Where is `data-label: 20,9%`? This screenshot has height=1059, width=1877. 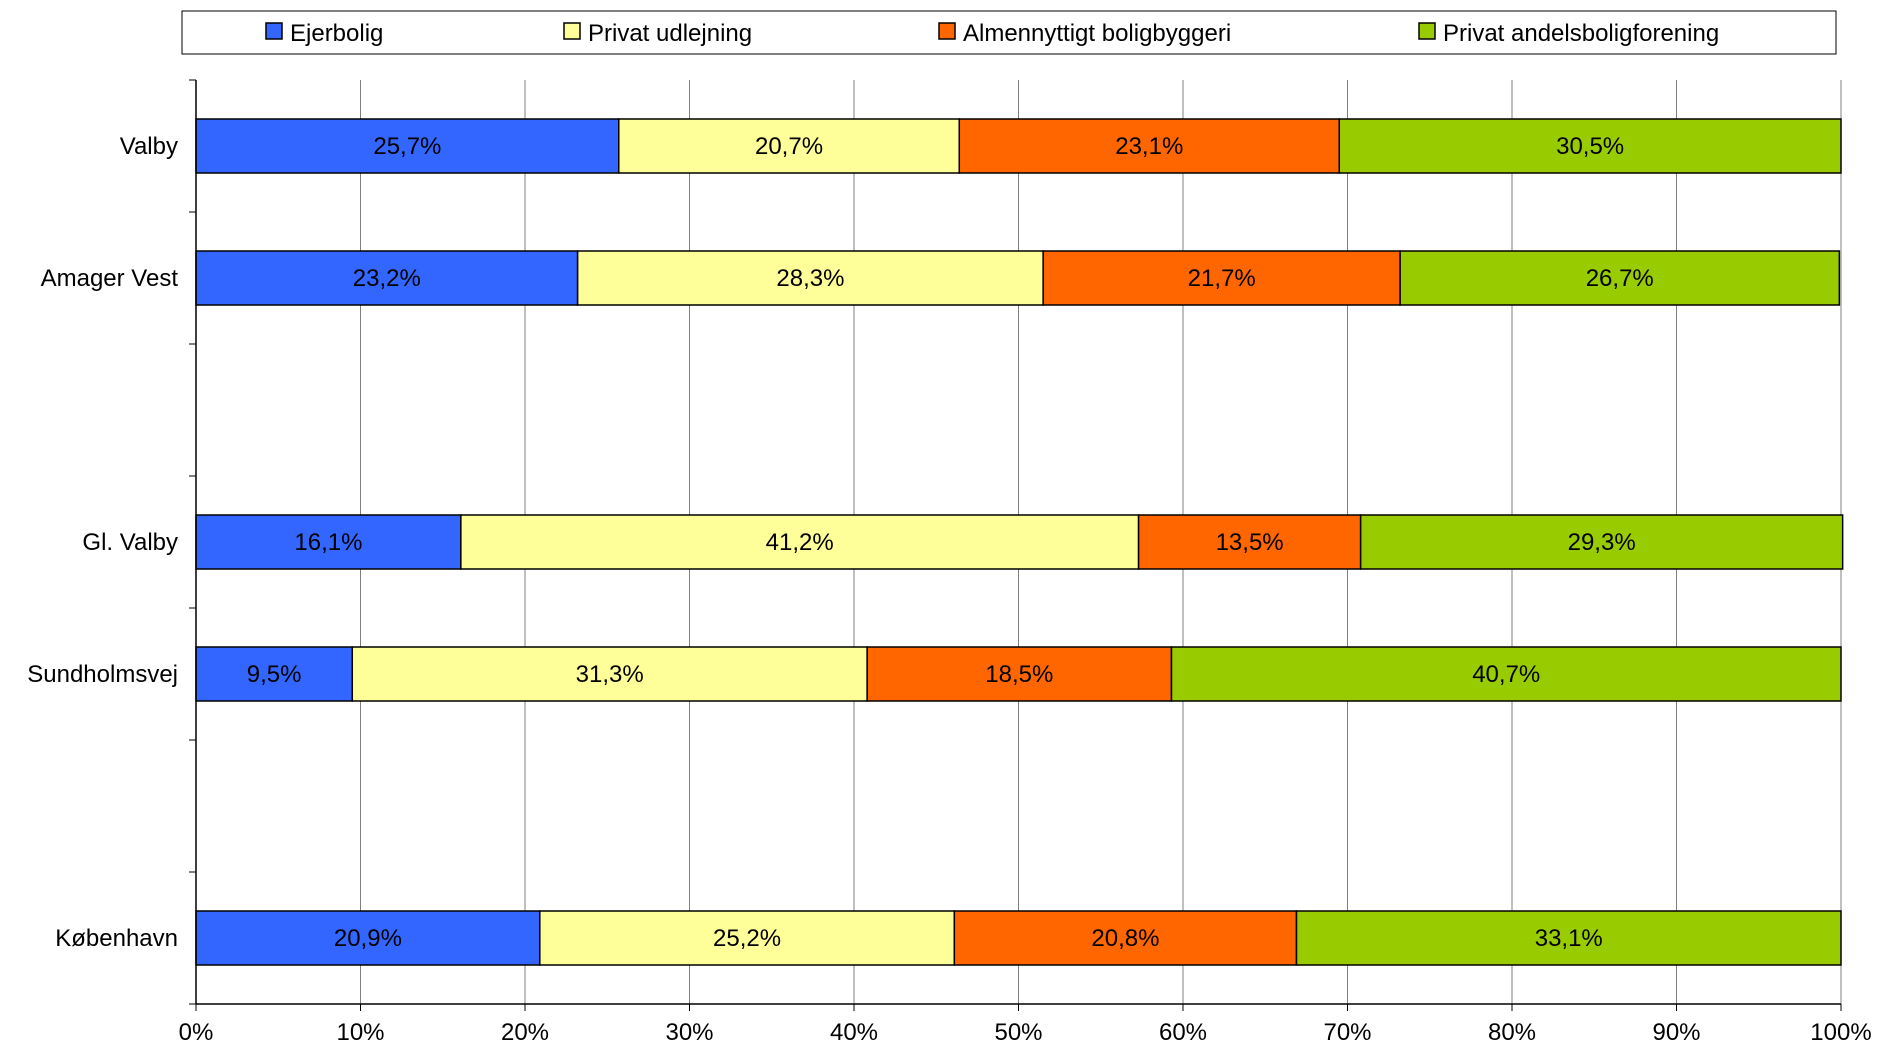 data-label: 20,9% is located at coordinates (368, 938).